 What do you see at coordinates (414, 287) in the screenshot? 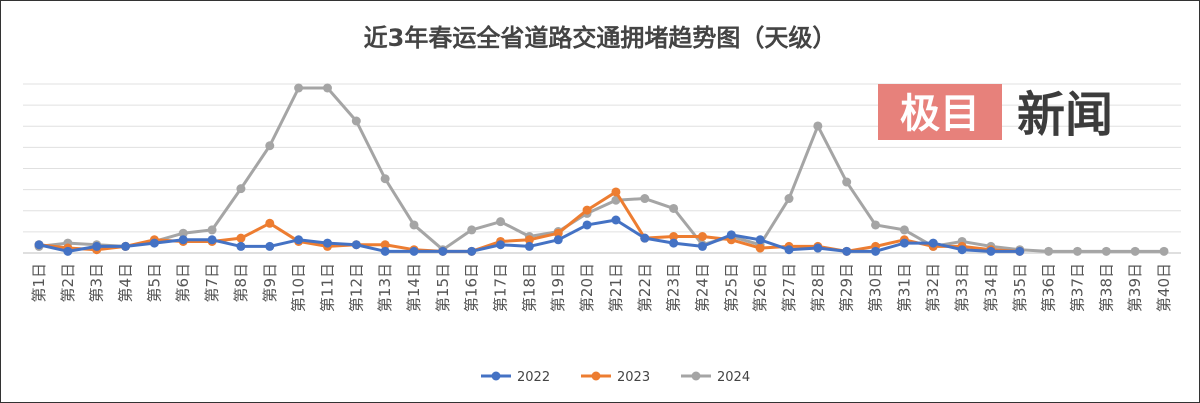
I see `x-tick-label: 第14日` at bounding box center [414, 287].